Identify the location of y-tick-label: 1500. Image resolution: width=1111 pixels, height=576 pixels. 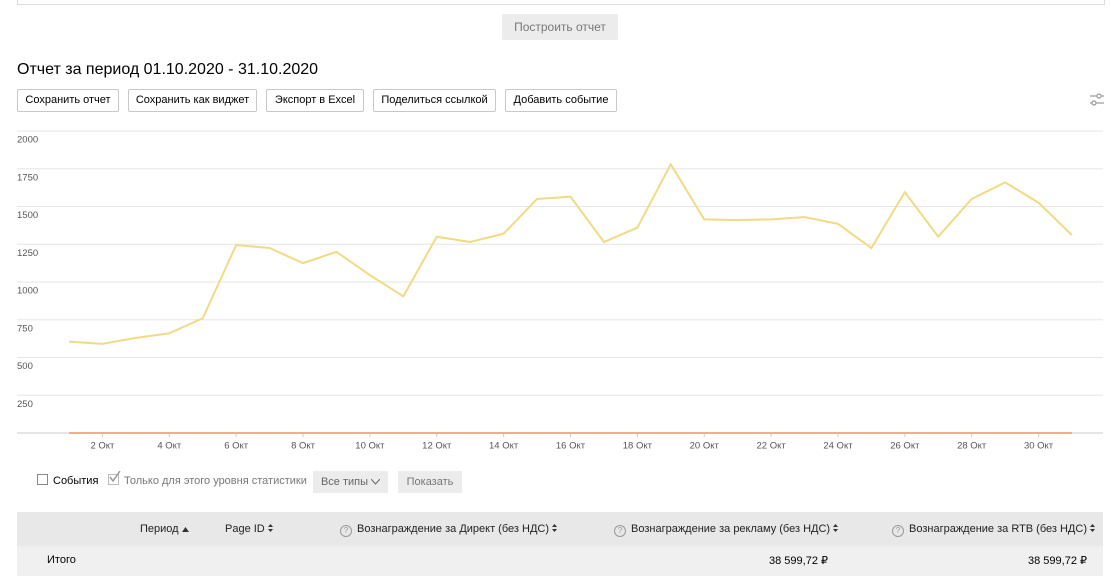
(27, 215).